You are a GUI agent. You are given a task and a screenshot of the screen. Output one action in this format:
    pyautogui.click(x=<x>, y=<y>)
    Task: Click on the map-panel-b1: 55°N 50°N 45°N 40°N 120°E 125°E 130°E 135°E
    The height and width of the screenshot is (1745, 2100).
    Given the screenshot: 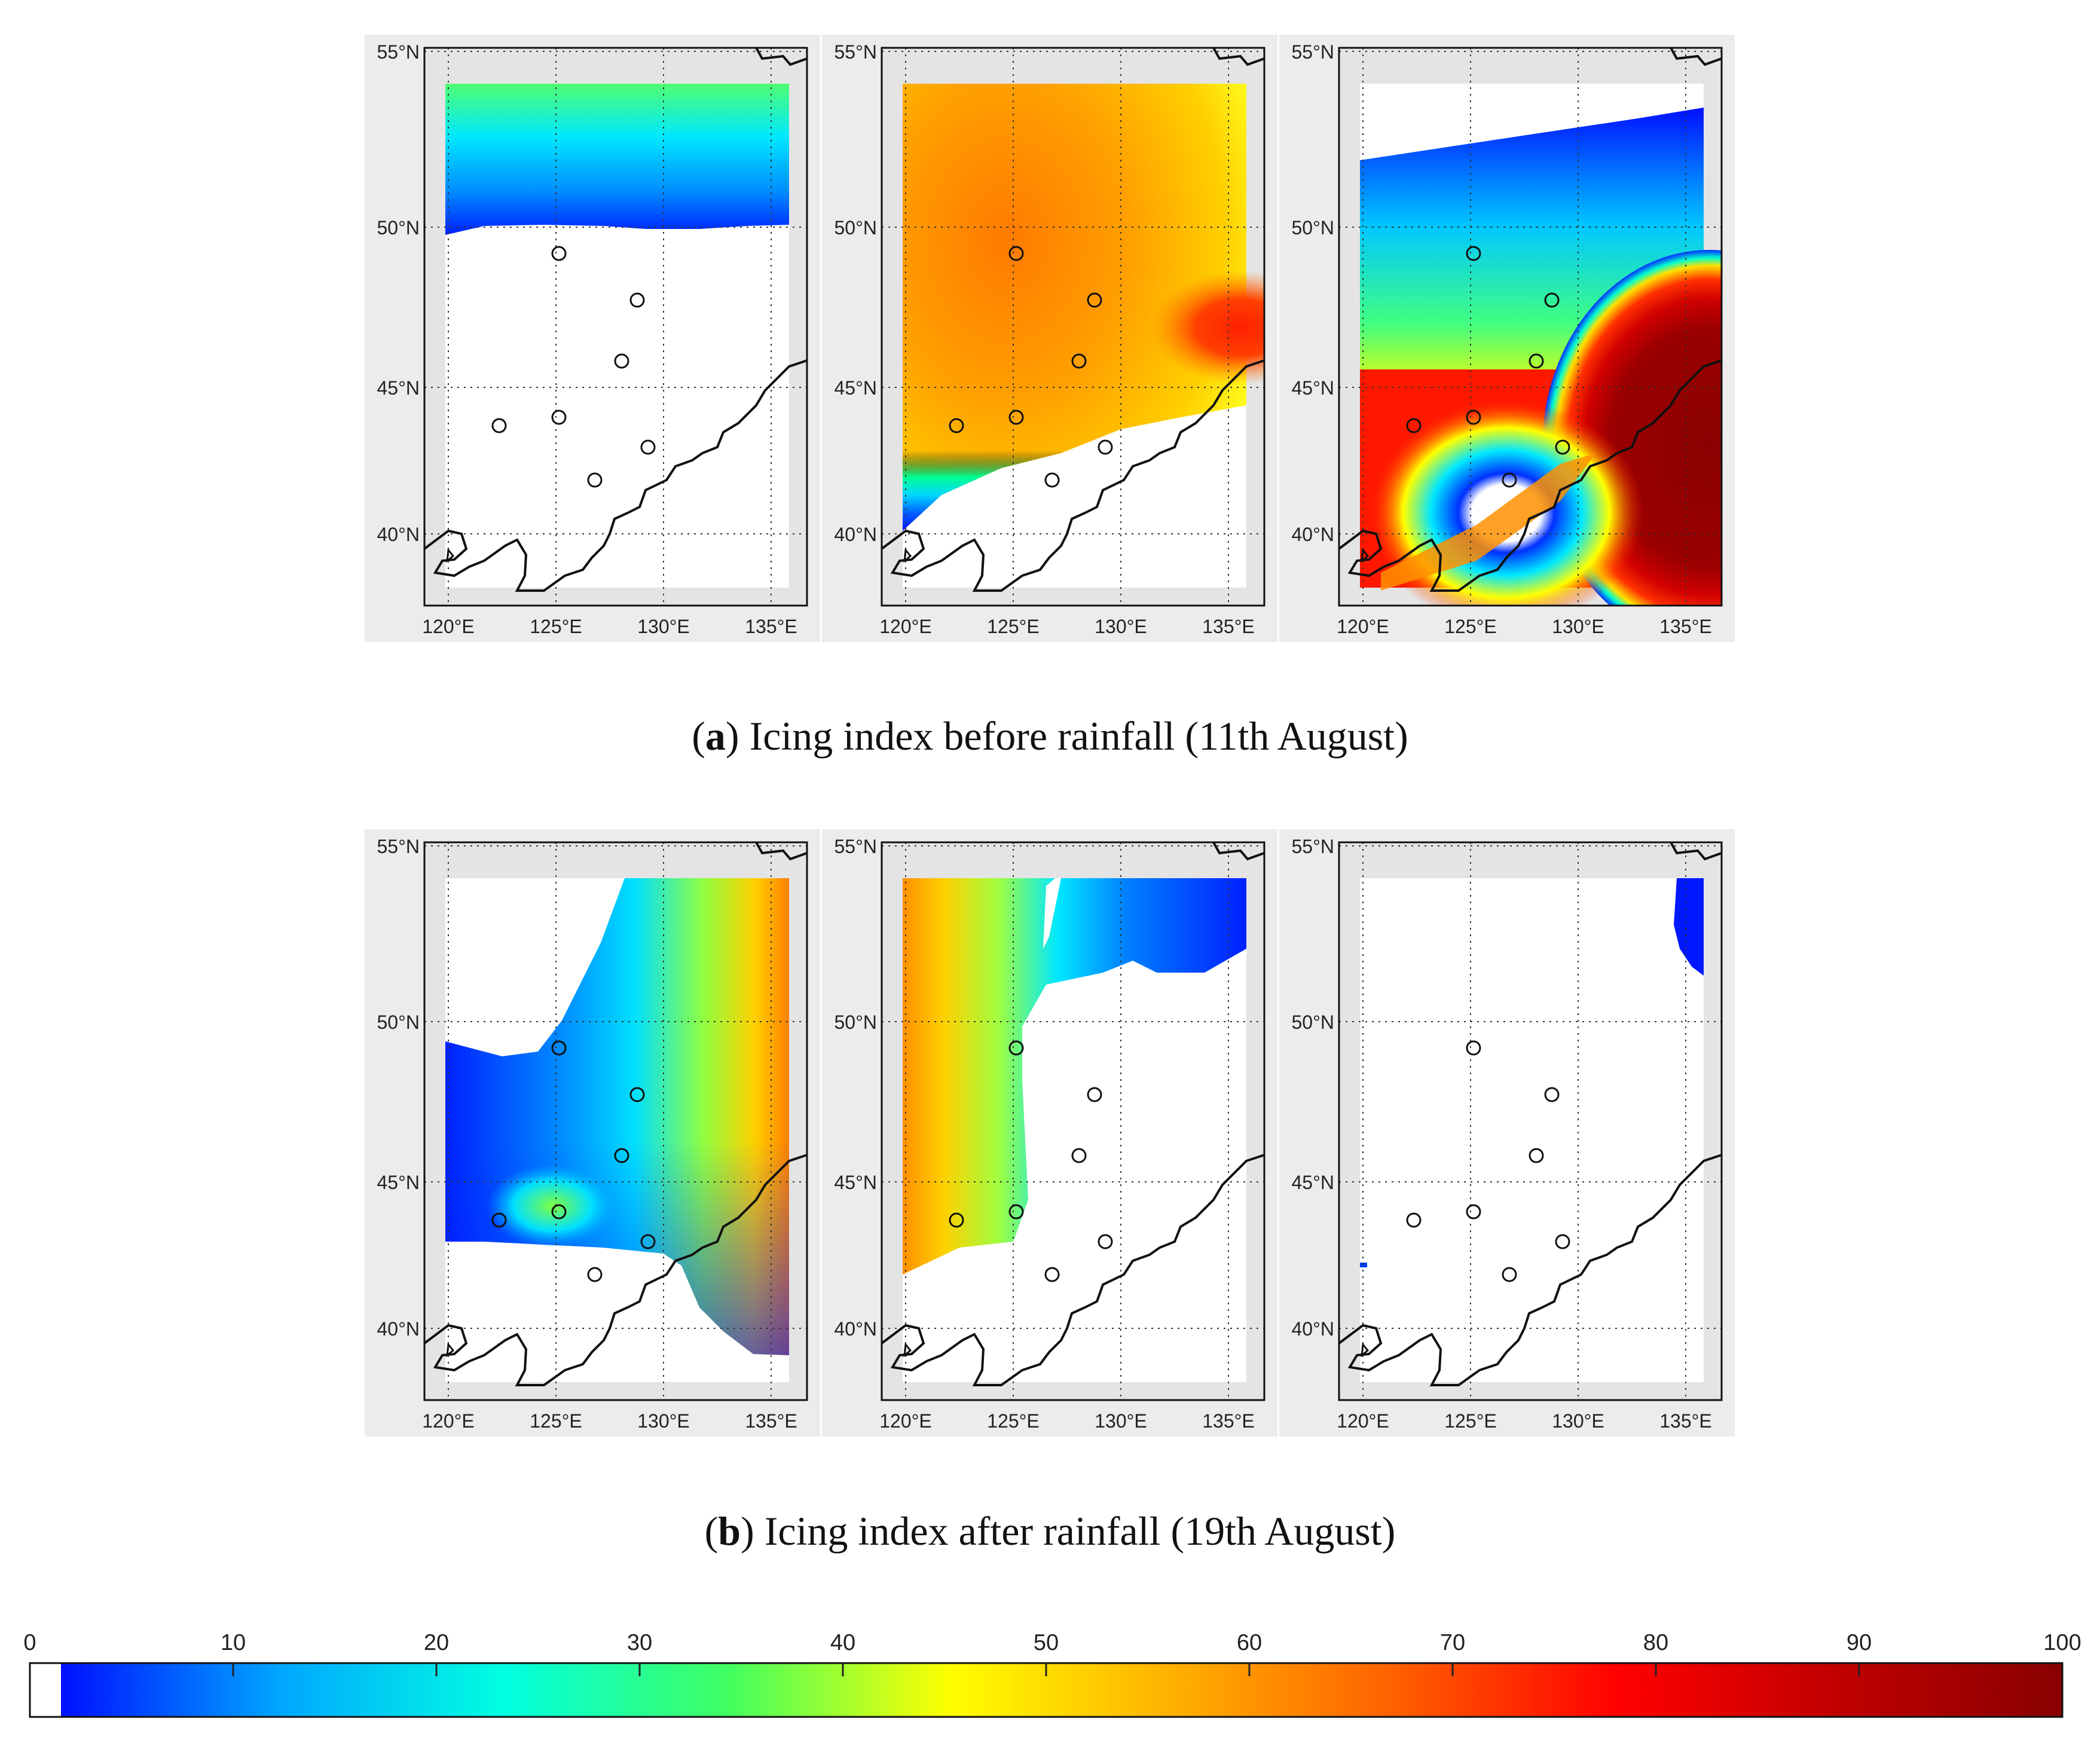 What is the action you would take?
    pyautogui.click(x=592, y=1133)
    